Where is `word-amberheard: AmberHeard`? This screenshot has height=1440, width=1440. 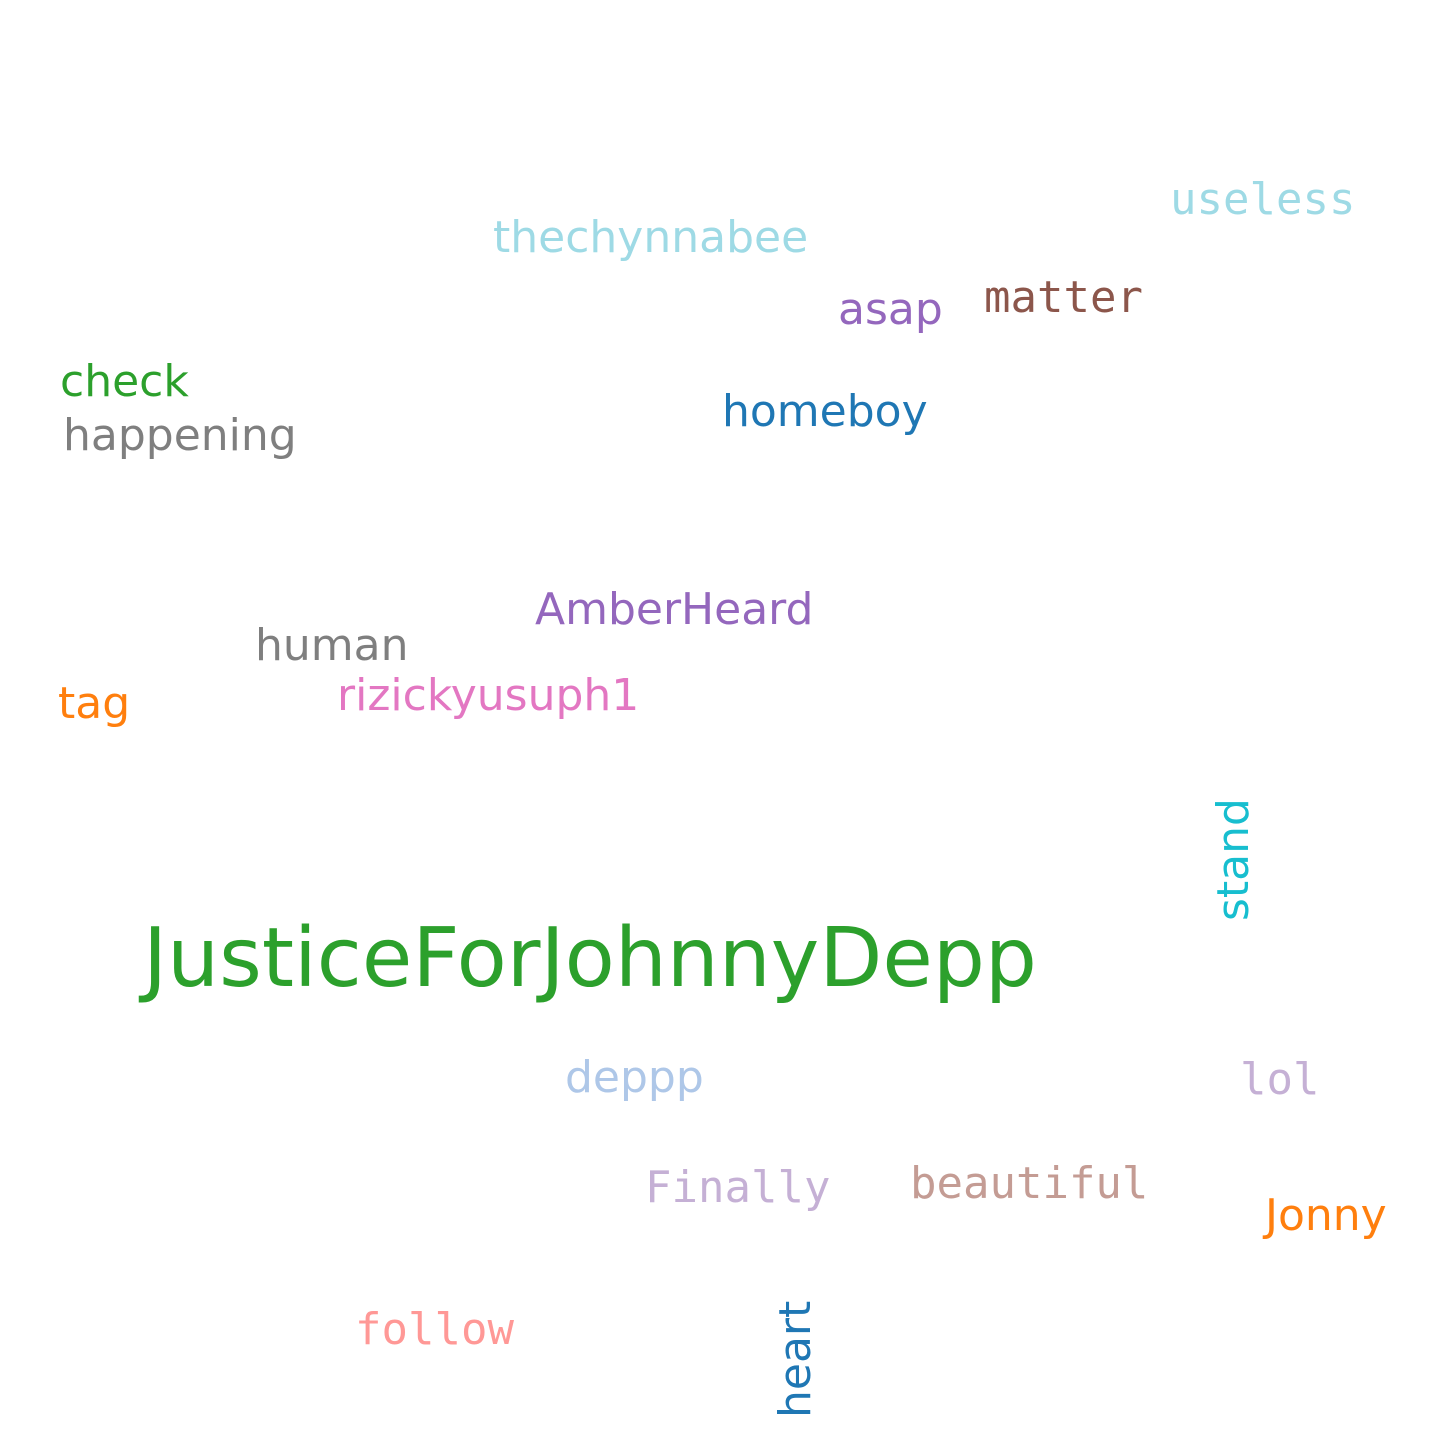
word-amberheard: AmberHeard is located at coordinates (674, 609).